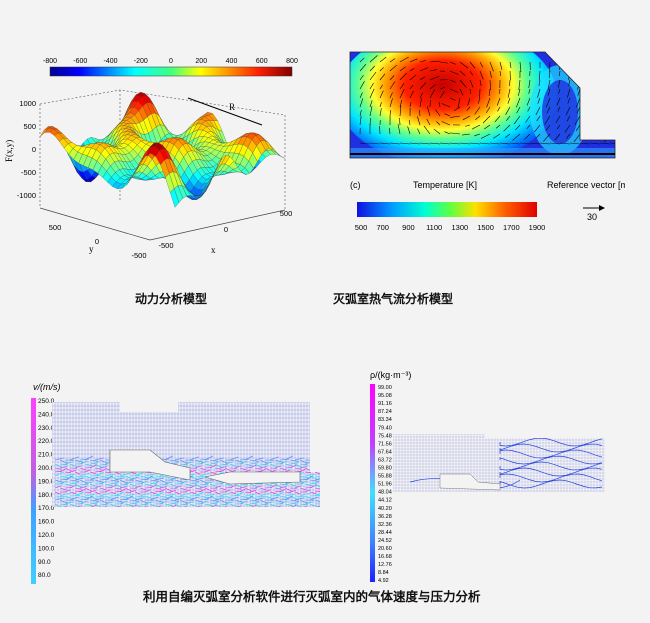  Describe the element at coordinates (44, 575) in the screenshot. I see `velocity-tick: 80.0` at that location.